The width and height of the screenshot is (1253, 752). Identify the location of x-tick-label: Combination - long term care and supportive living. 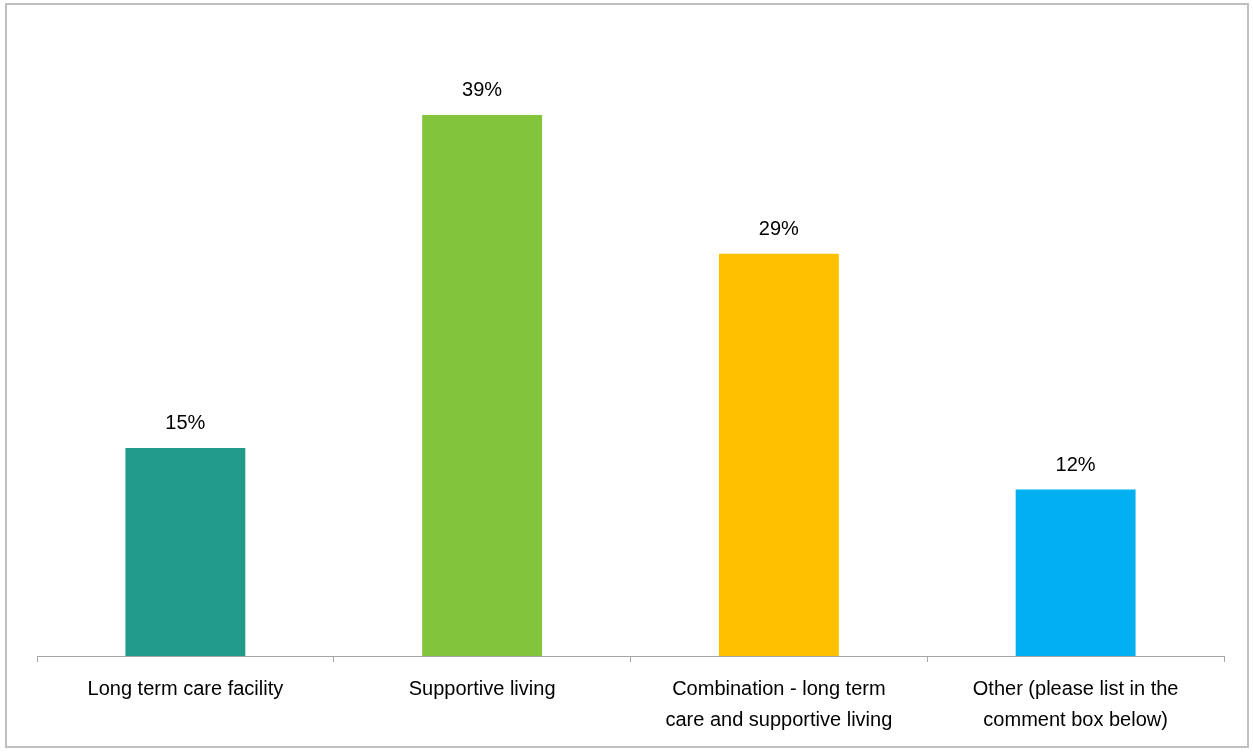
(779, 704).